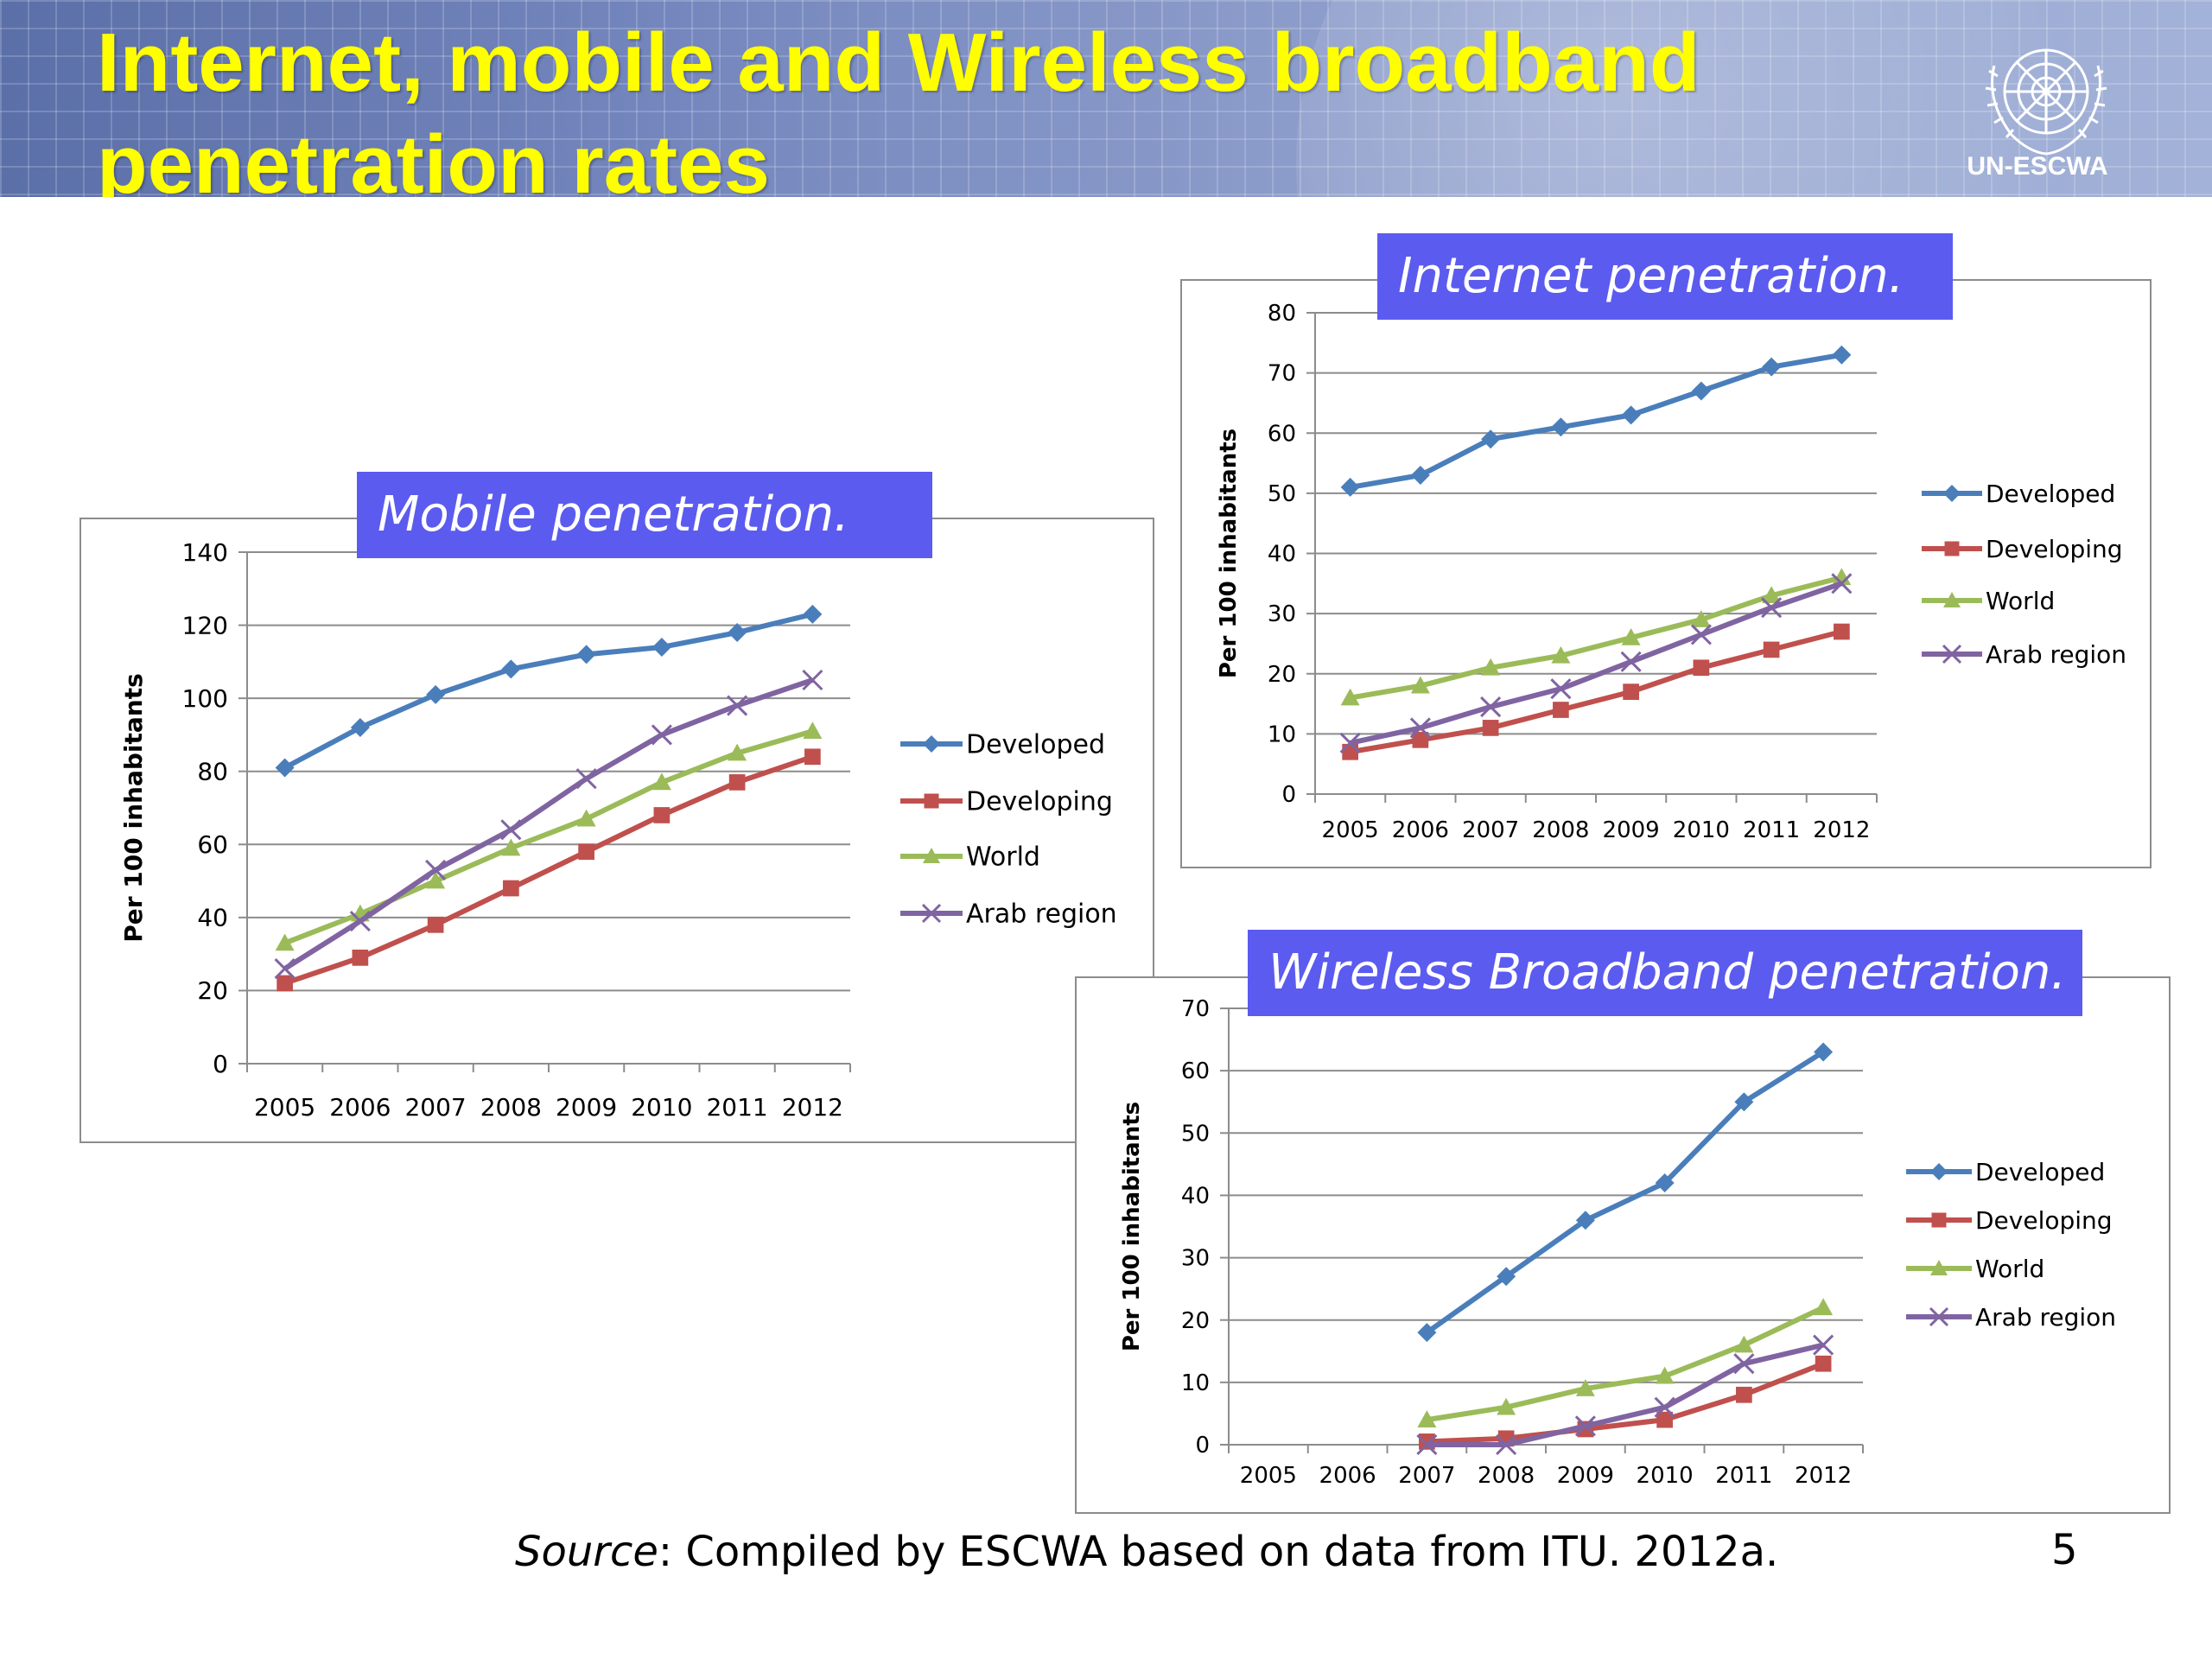 The width and height of the screenshot is (2212, 1659). What do you see at coordinates (1195, 1383) in the screenshot?
I see `y-tick-label: 10` at bounding box center [1195, 1383].